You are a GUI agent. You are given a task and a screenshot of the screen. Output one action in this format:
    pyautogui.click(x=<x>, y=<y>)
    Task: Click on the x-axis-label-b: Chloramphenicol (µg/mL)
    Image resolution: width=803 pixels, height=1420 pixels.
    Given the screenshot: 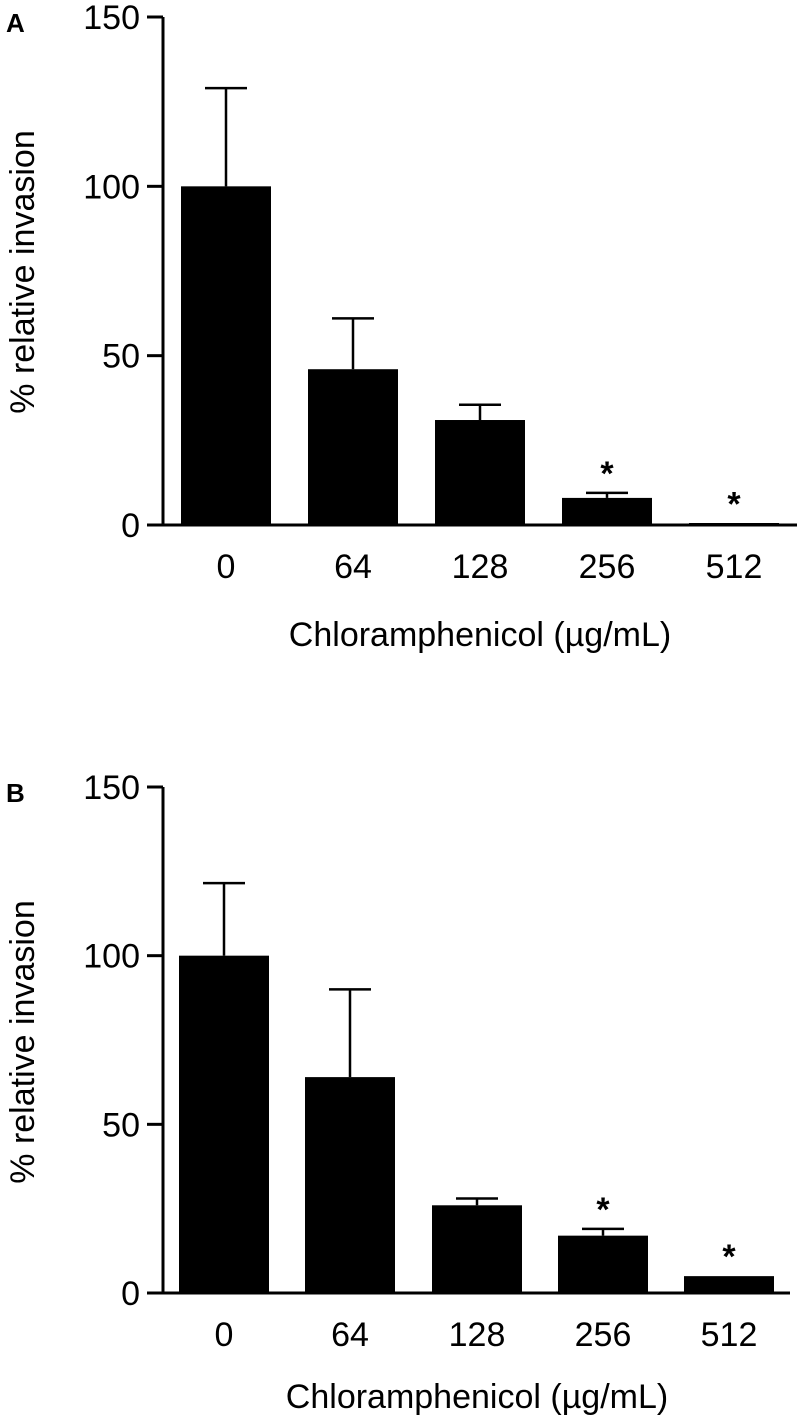 What is the action you would take?
    pyautogui.click(x=477, y=1397)
    